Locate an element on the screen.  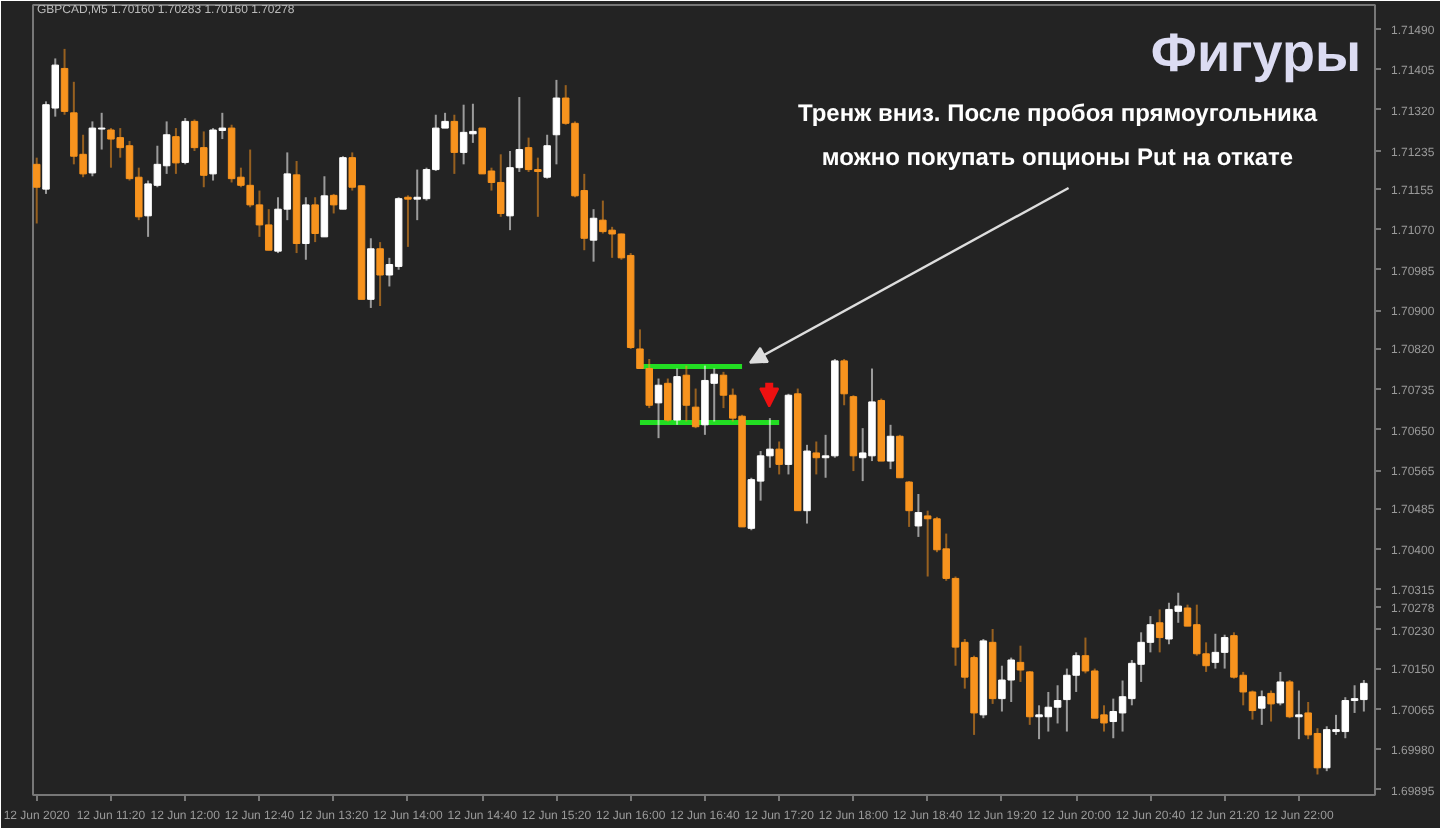
candlestick is located at coordinates (900, 456).